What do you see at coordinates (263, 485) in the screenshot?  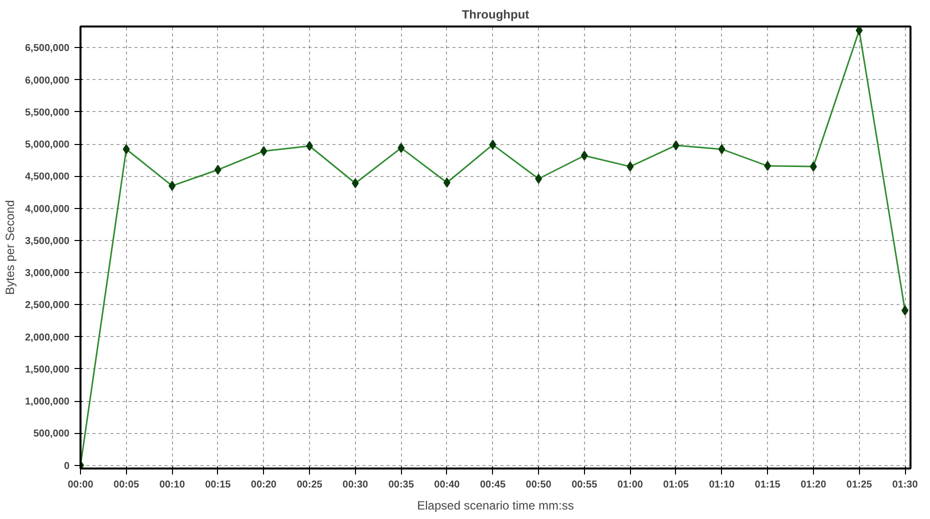 I see `x-tick-label: 00:20` at bounding box center [263, 485].